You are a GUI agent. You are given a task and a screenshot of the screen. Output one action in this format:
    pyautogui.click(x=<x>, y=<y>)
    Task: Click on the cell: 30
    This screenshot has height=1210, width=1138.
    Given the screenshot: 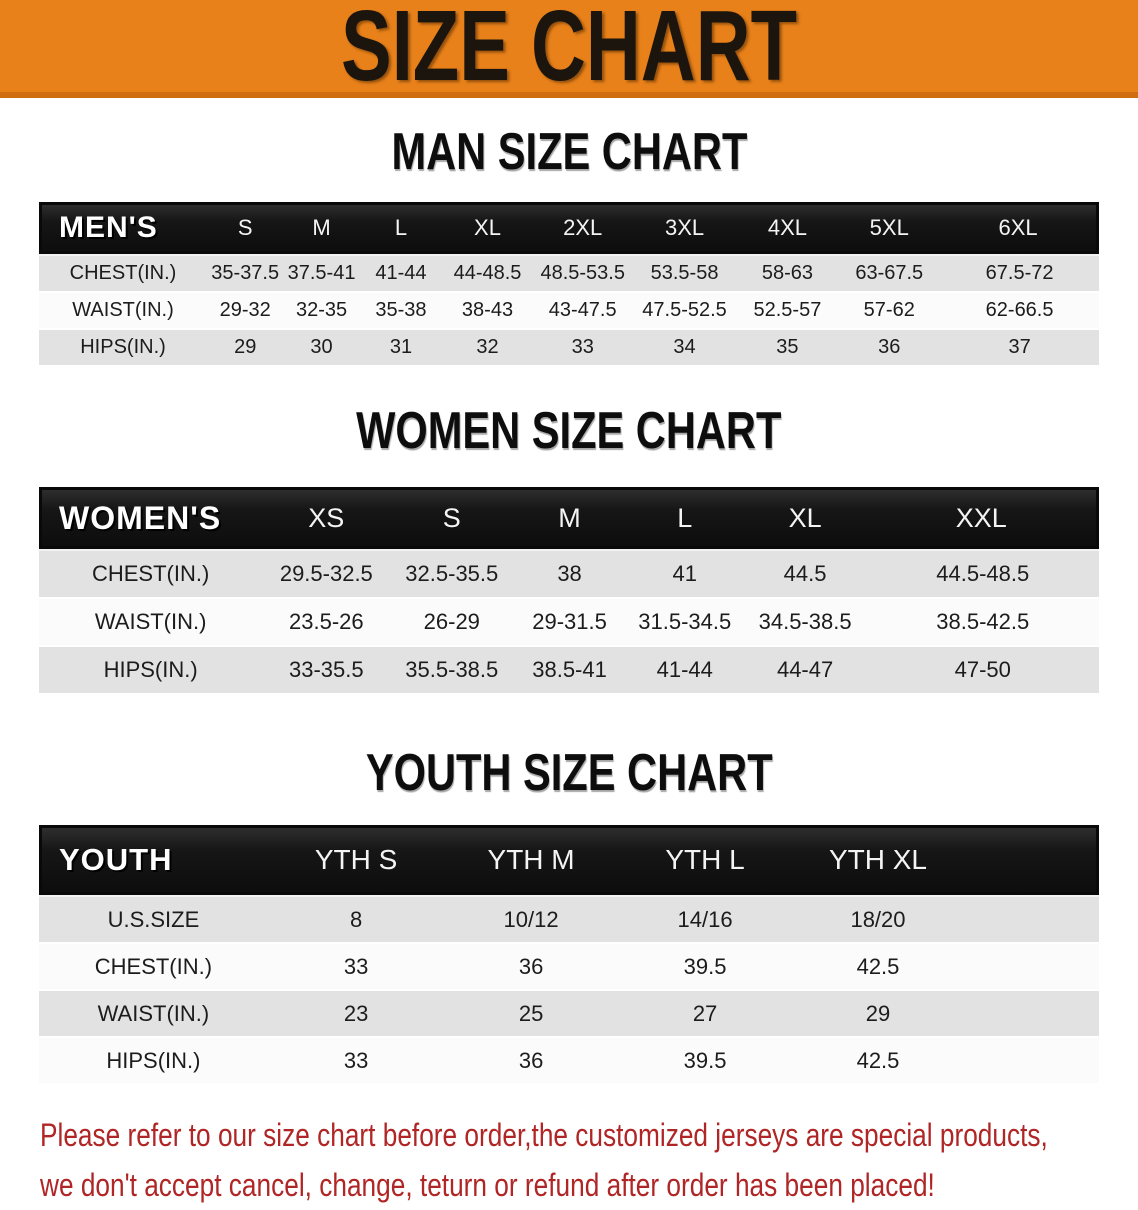 What is the action you would take?
    pyautogui.click(x=321, y=348)
    